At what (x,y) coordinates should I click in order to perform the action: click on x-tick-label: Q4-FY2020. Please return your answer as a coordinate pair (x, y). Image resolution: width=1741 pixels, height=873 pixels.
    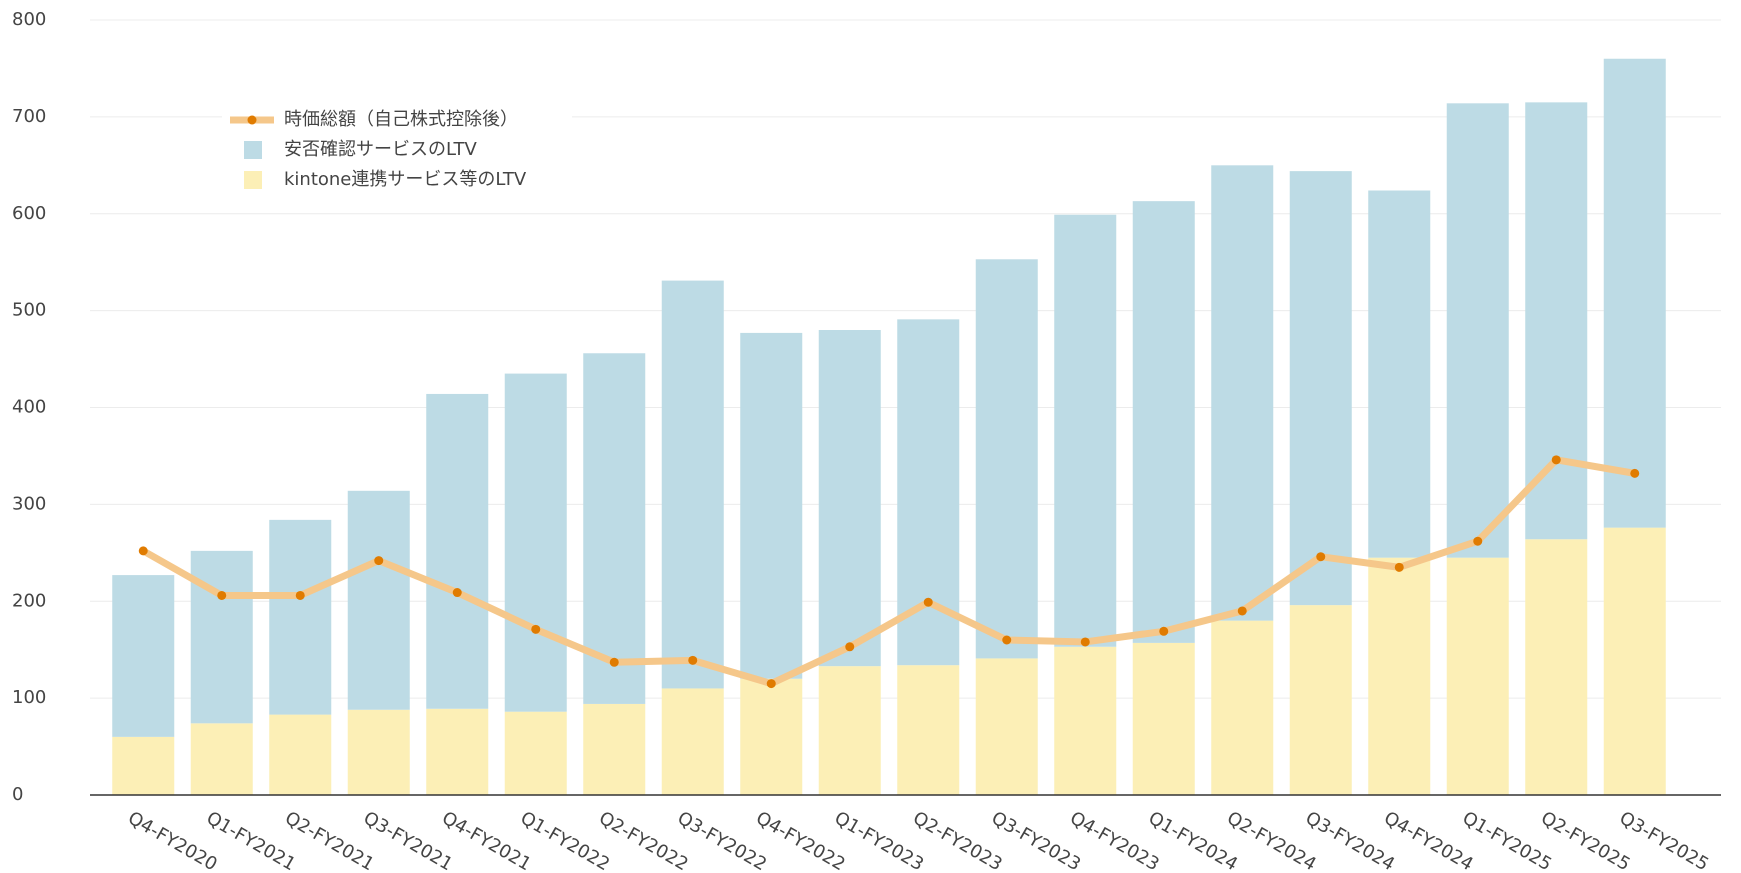
    Looking at the image, I should click on (172, 840).